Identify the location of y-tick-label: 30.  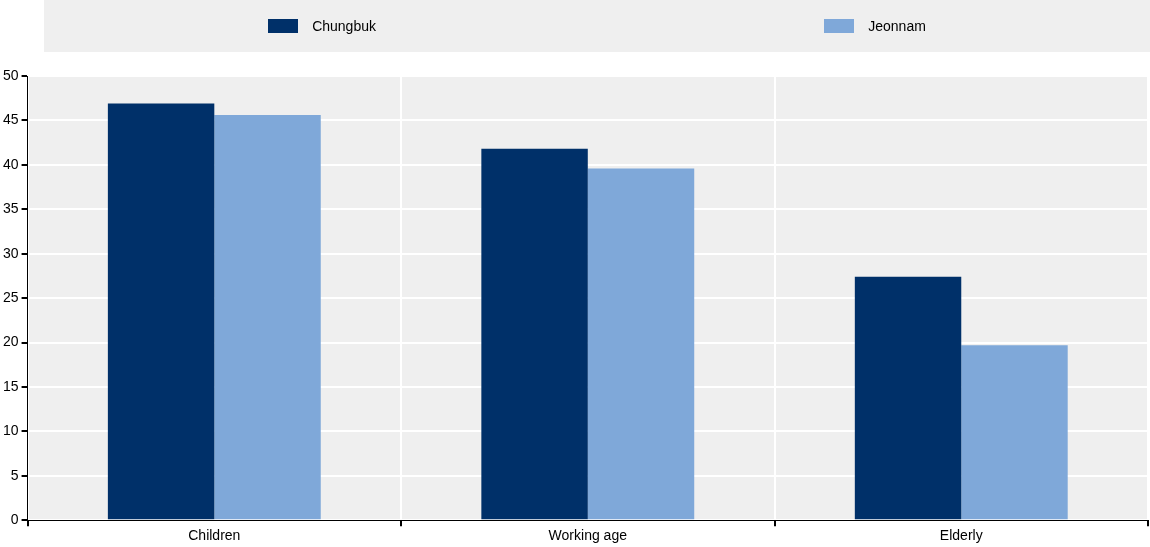
(10, 252).